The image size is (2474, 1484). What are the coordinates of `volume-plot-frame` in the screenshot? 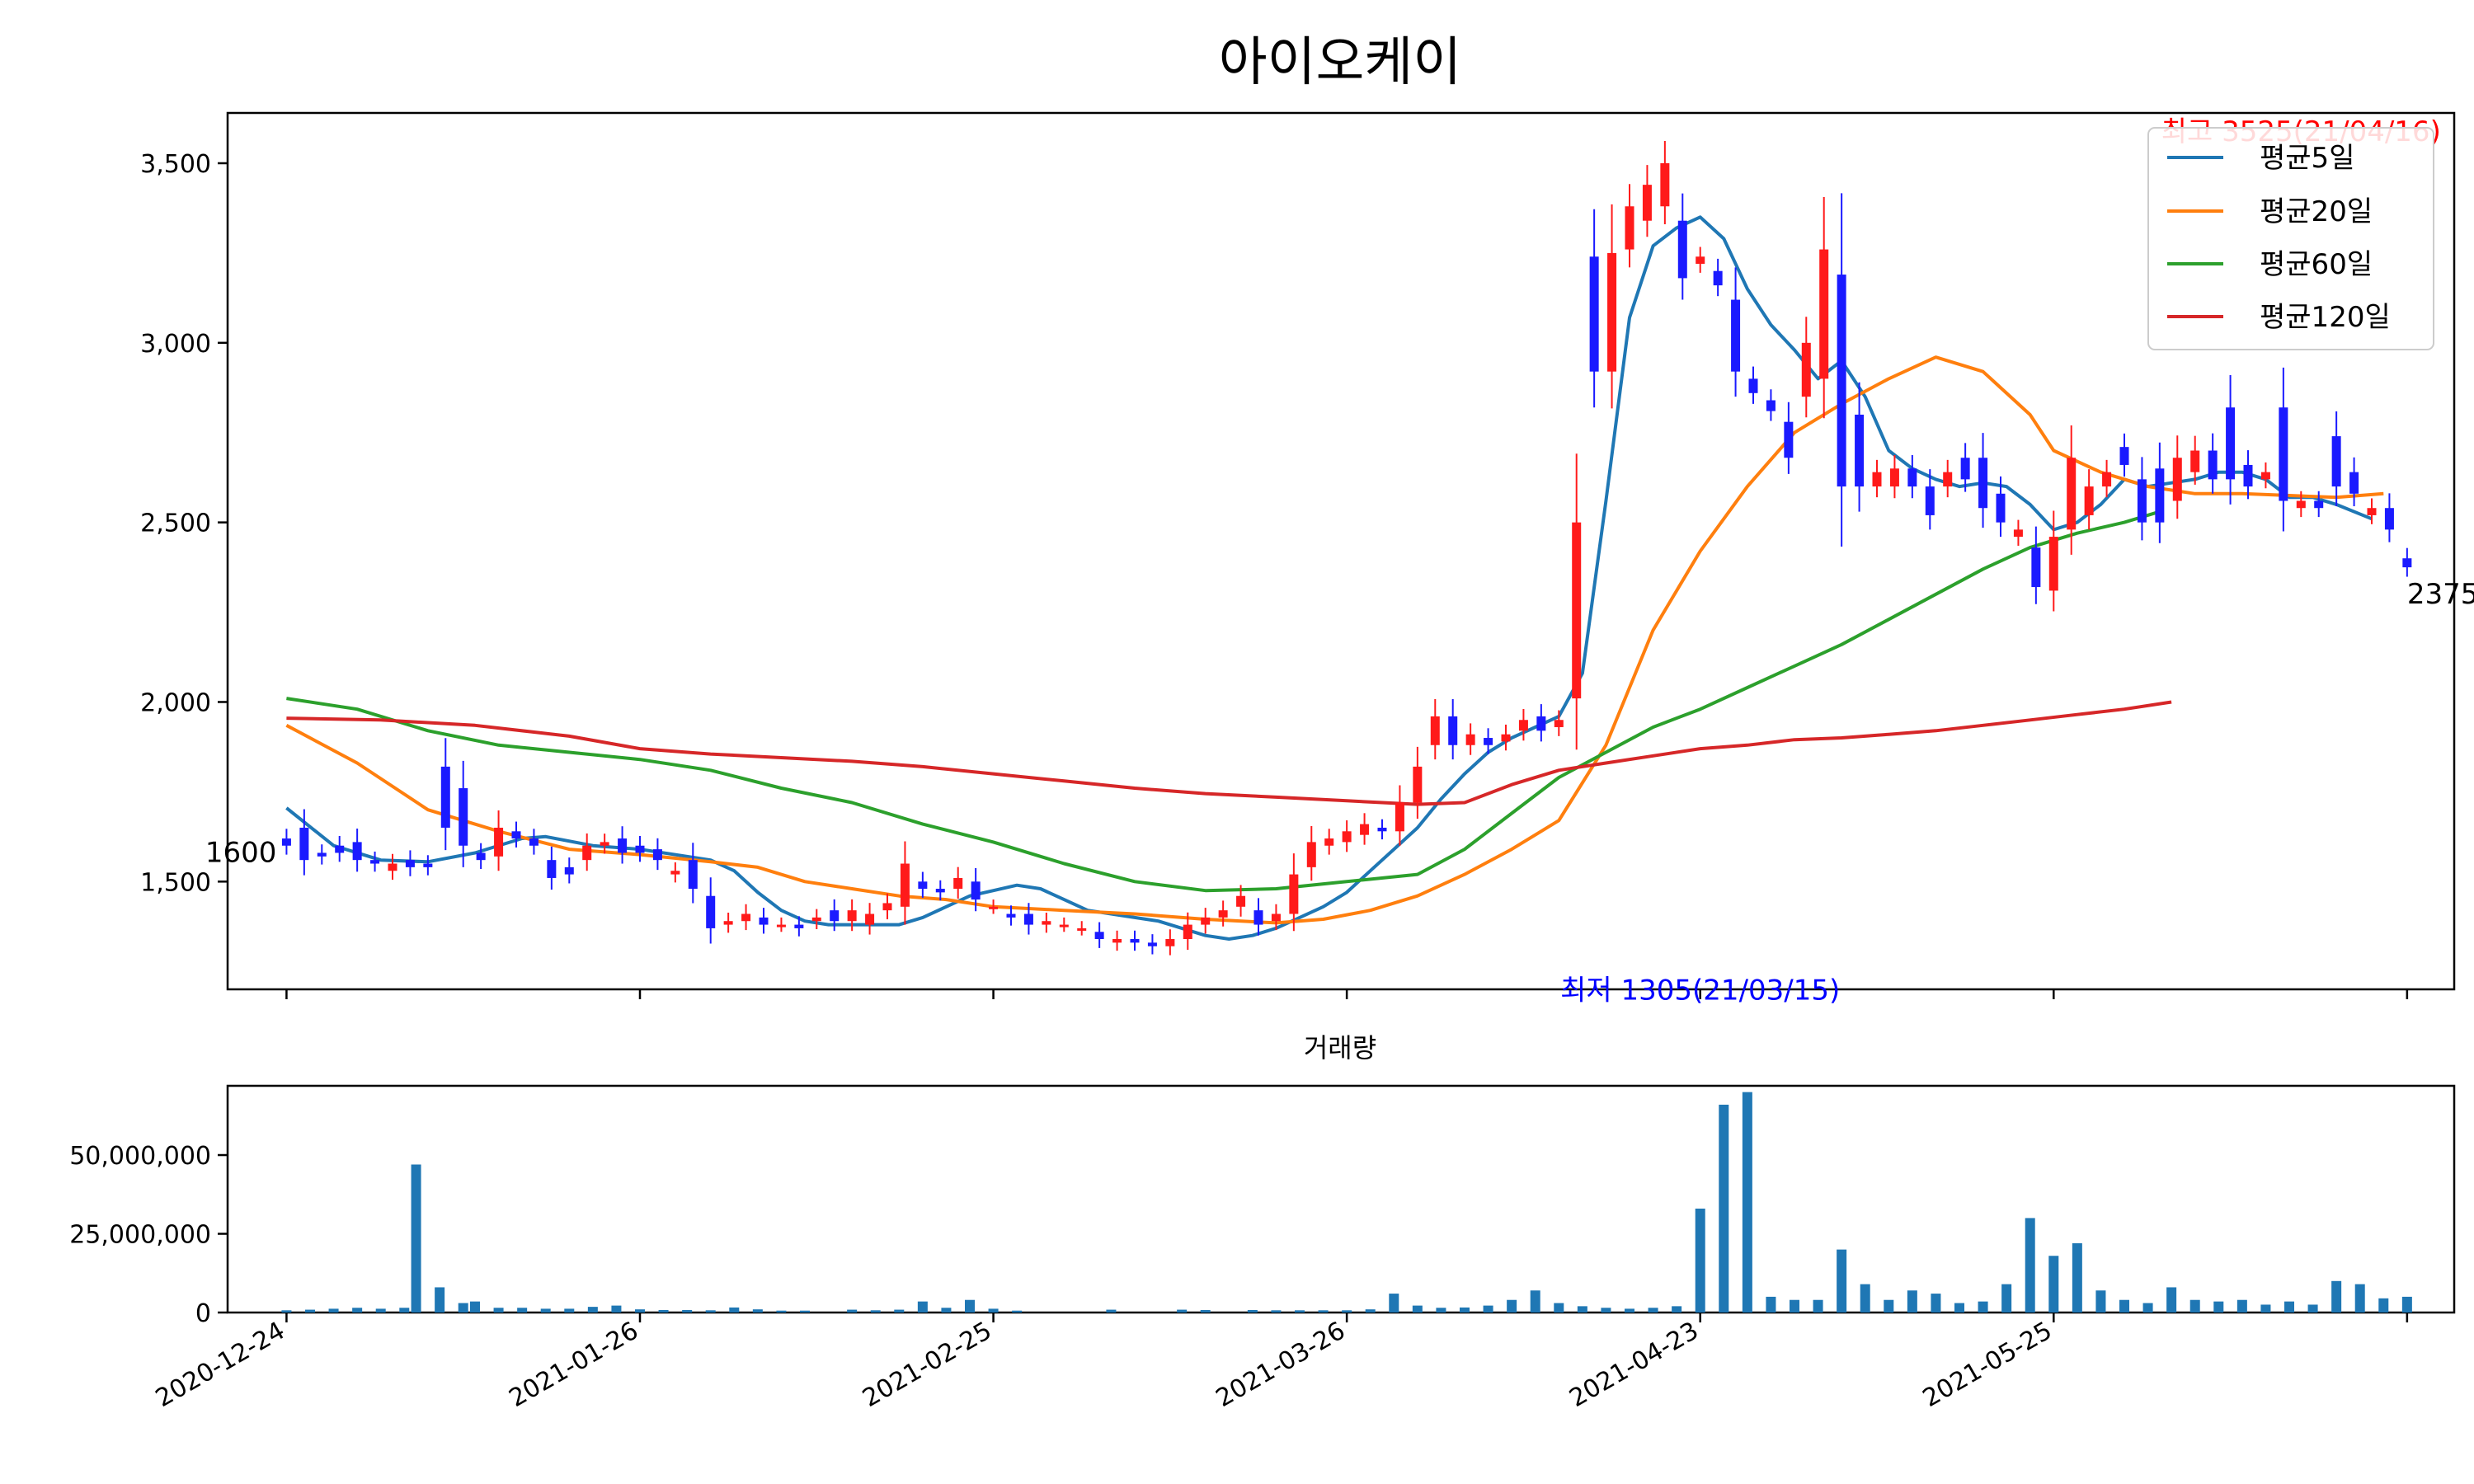 It's located at (1341, 1199).